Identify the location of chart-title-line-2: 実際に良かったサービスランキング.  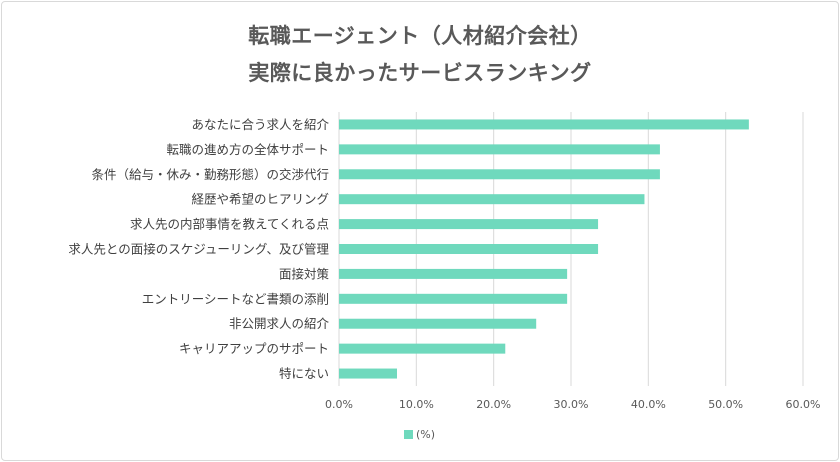
(420, 73).